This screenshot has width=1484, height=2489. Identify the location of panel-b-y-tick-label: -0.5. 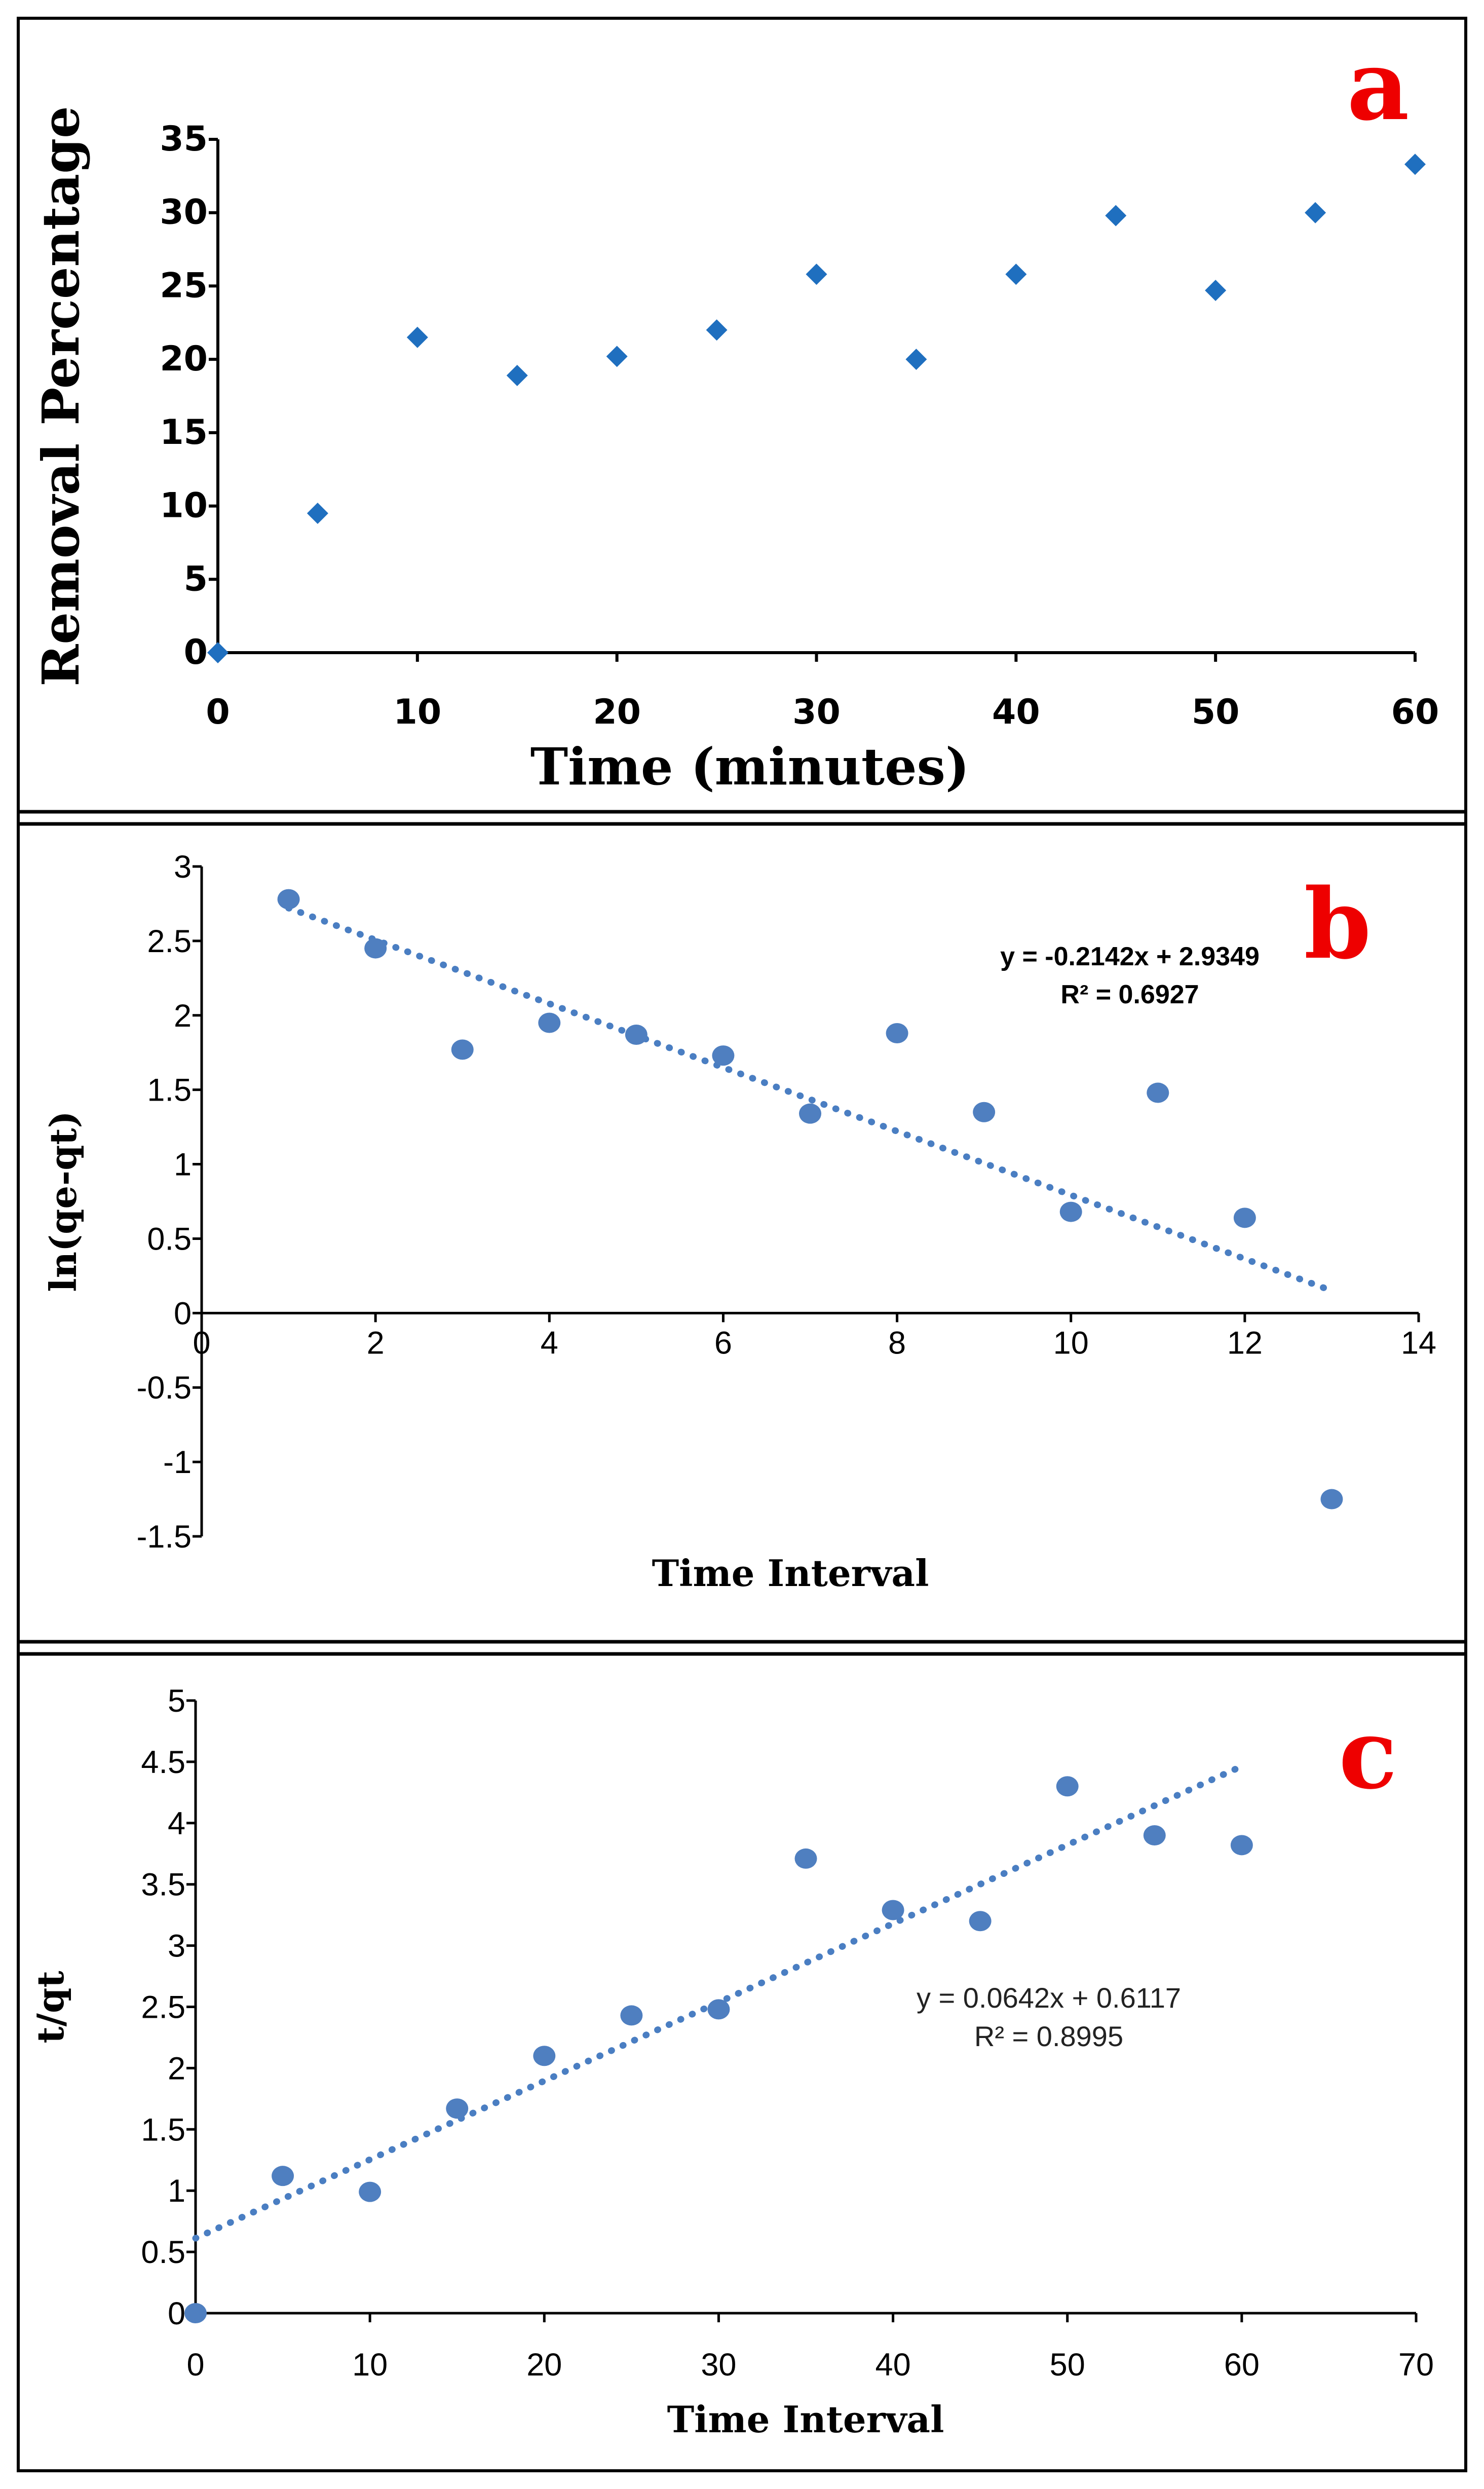
(164, 1388).